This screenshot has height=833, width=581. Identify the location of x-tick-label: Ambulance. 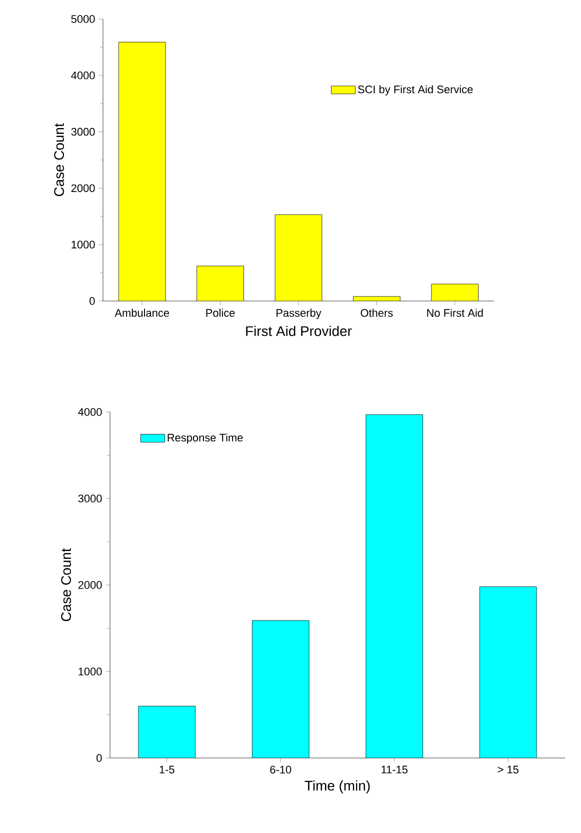
(142, 312).